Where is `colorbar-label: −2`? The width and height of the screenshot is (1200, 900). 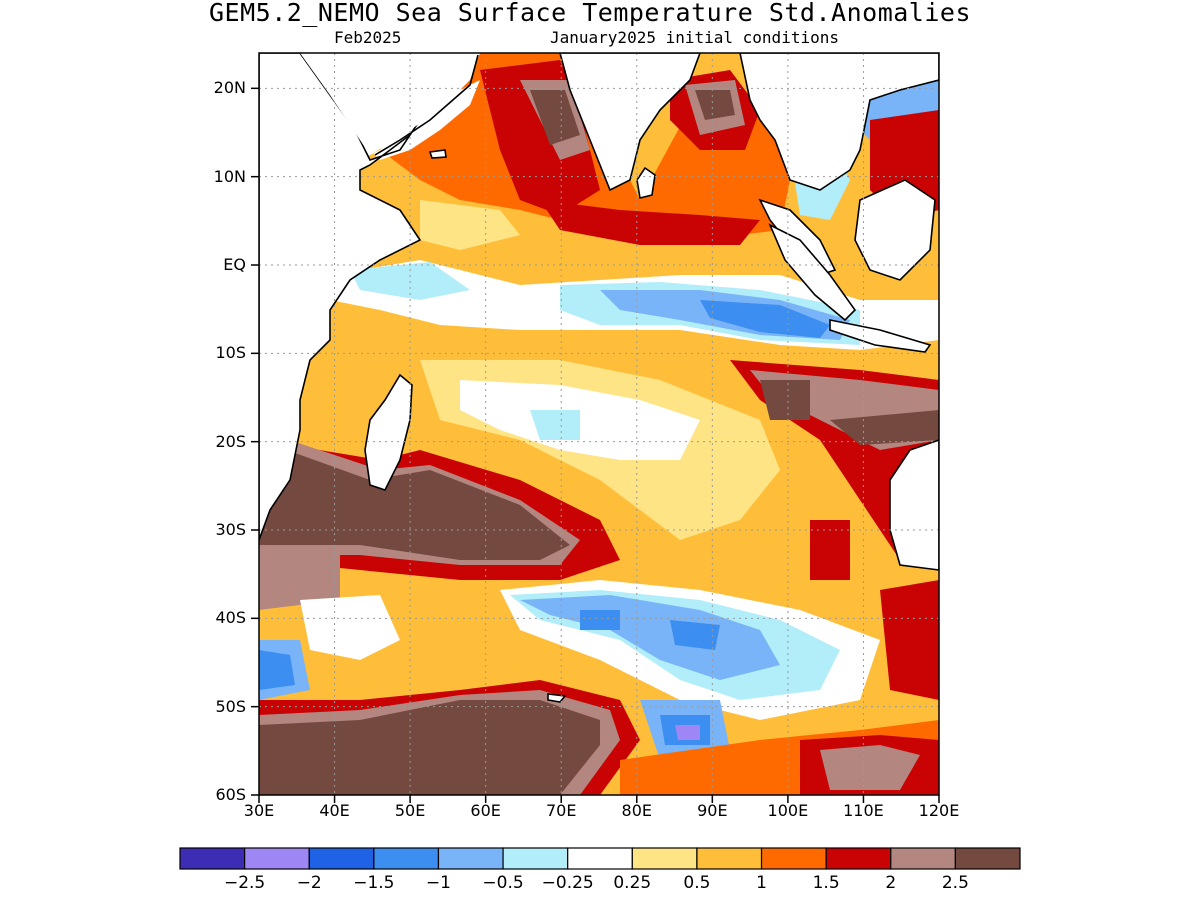 colorbar-label: −2 is located at coordinates (309, 883).